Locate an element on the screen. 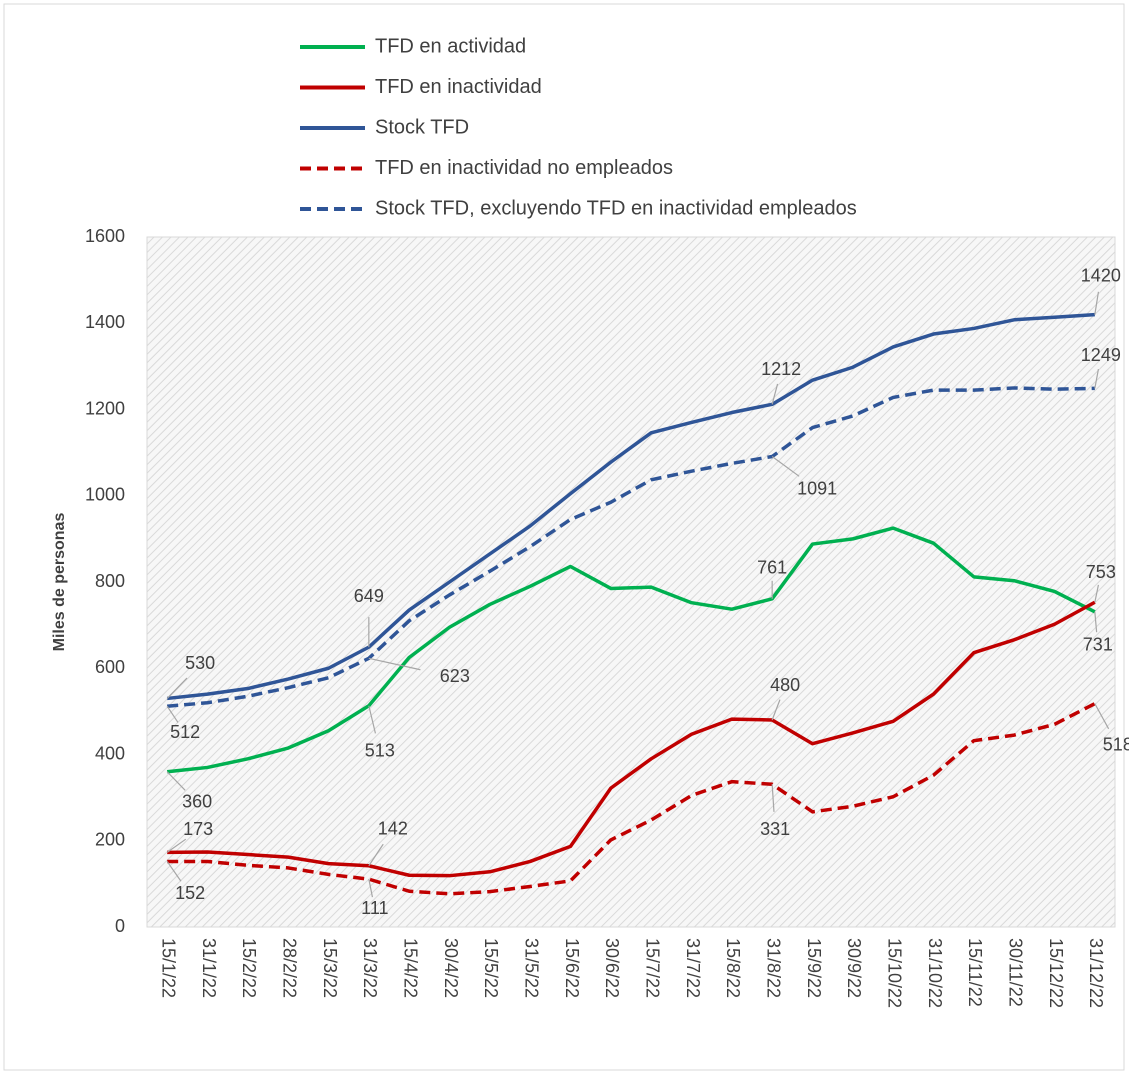 The height and width of the screenshot is (1075, 1129). x-tick-label: 15/9/22 is located at coordinates (814, 968).